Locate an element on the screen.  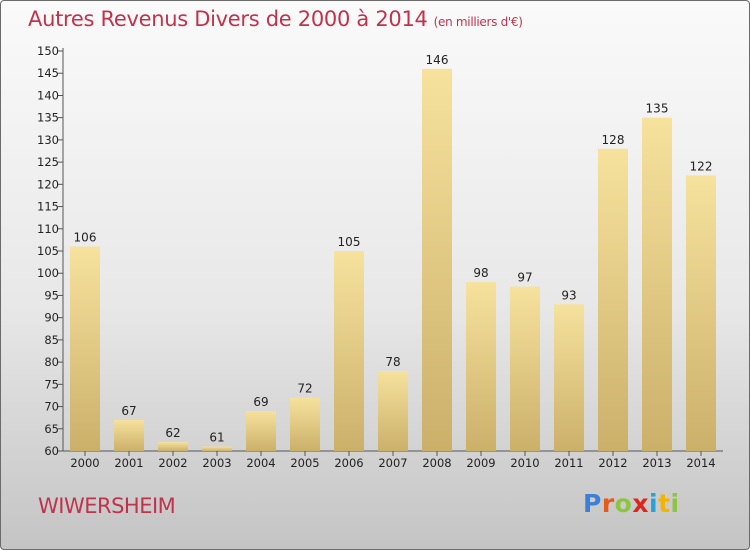
y-tick-label: 120 is located at coordinates (48, 184).